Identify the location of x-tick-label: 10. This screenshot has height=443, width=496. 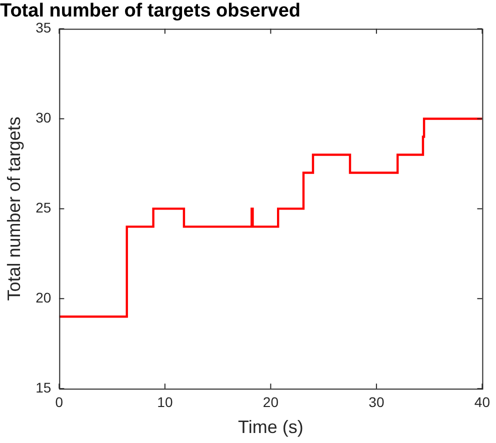
(165, 402).